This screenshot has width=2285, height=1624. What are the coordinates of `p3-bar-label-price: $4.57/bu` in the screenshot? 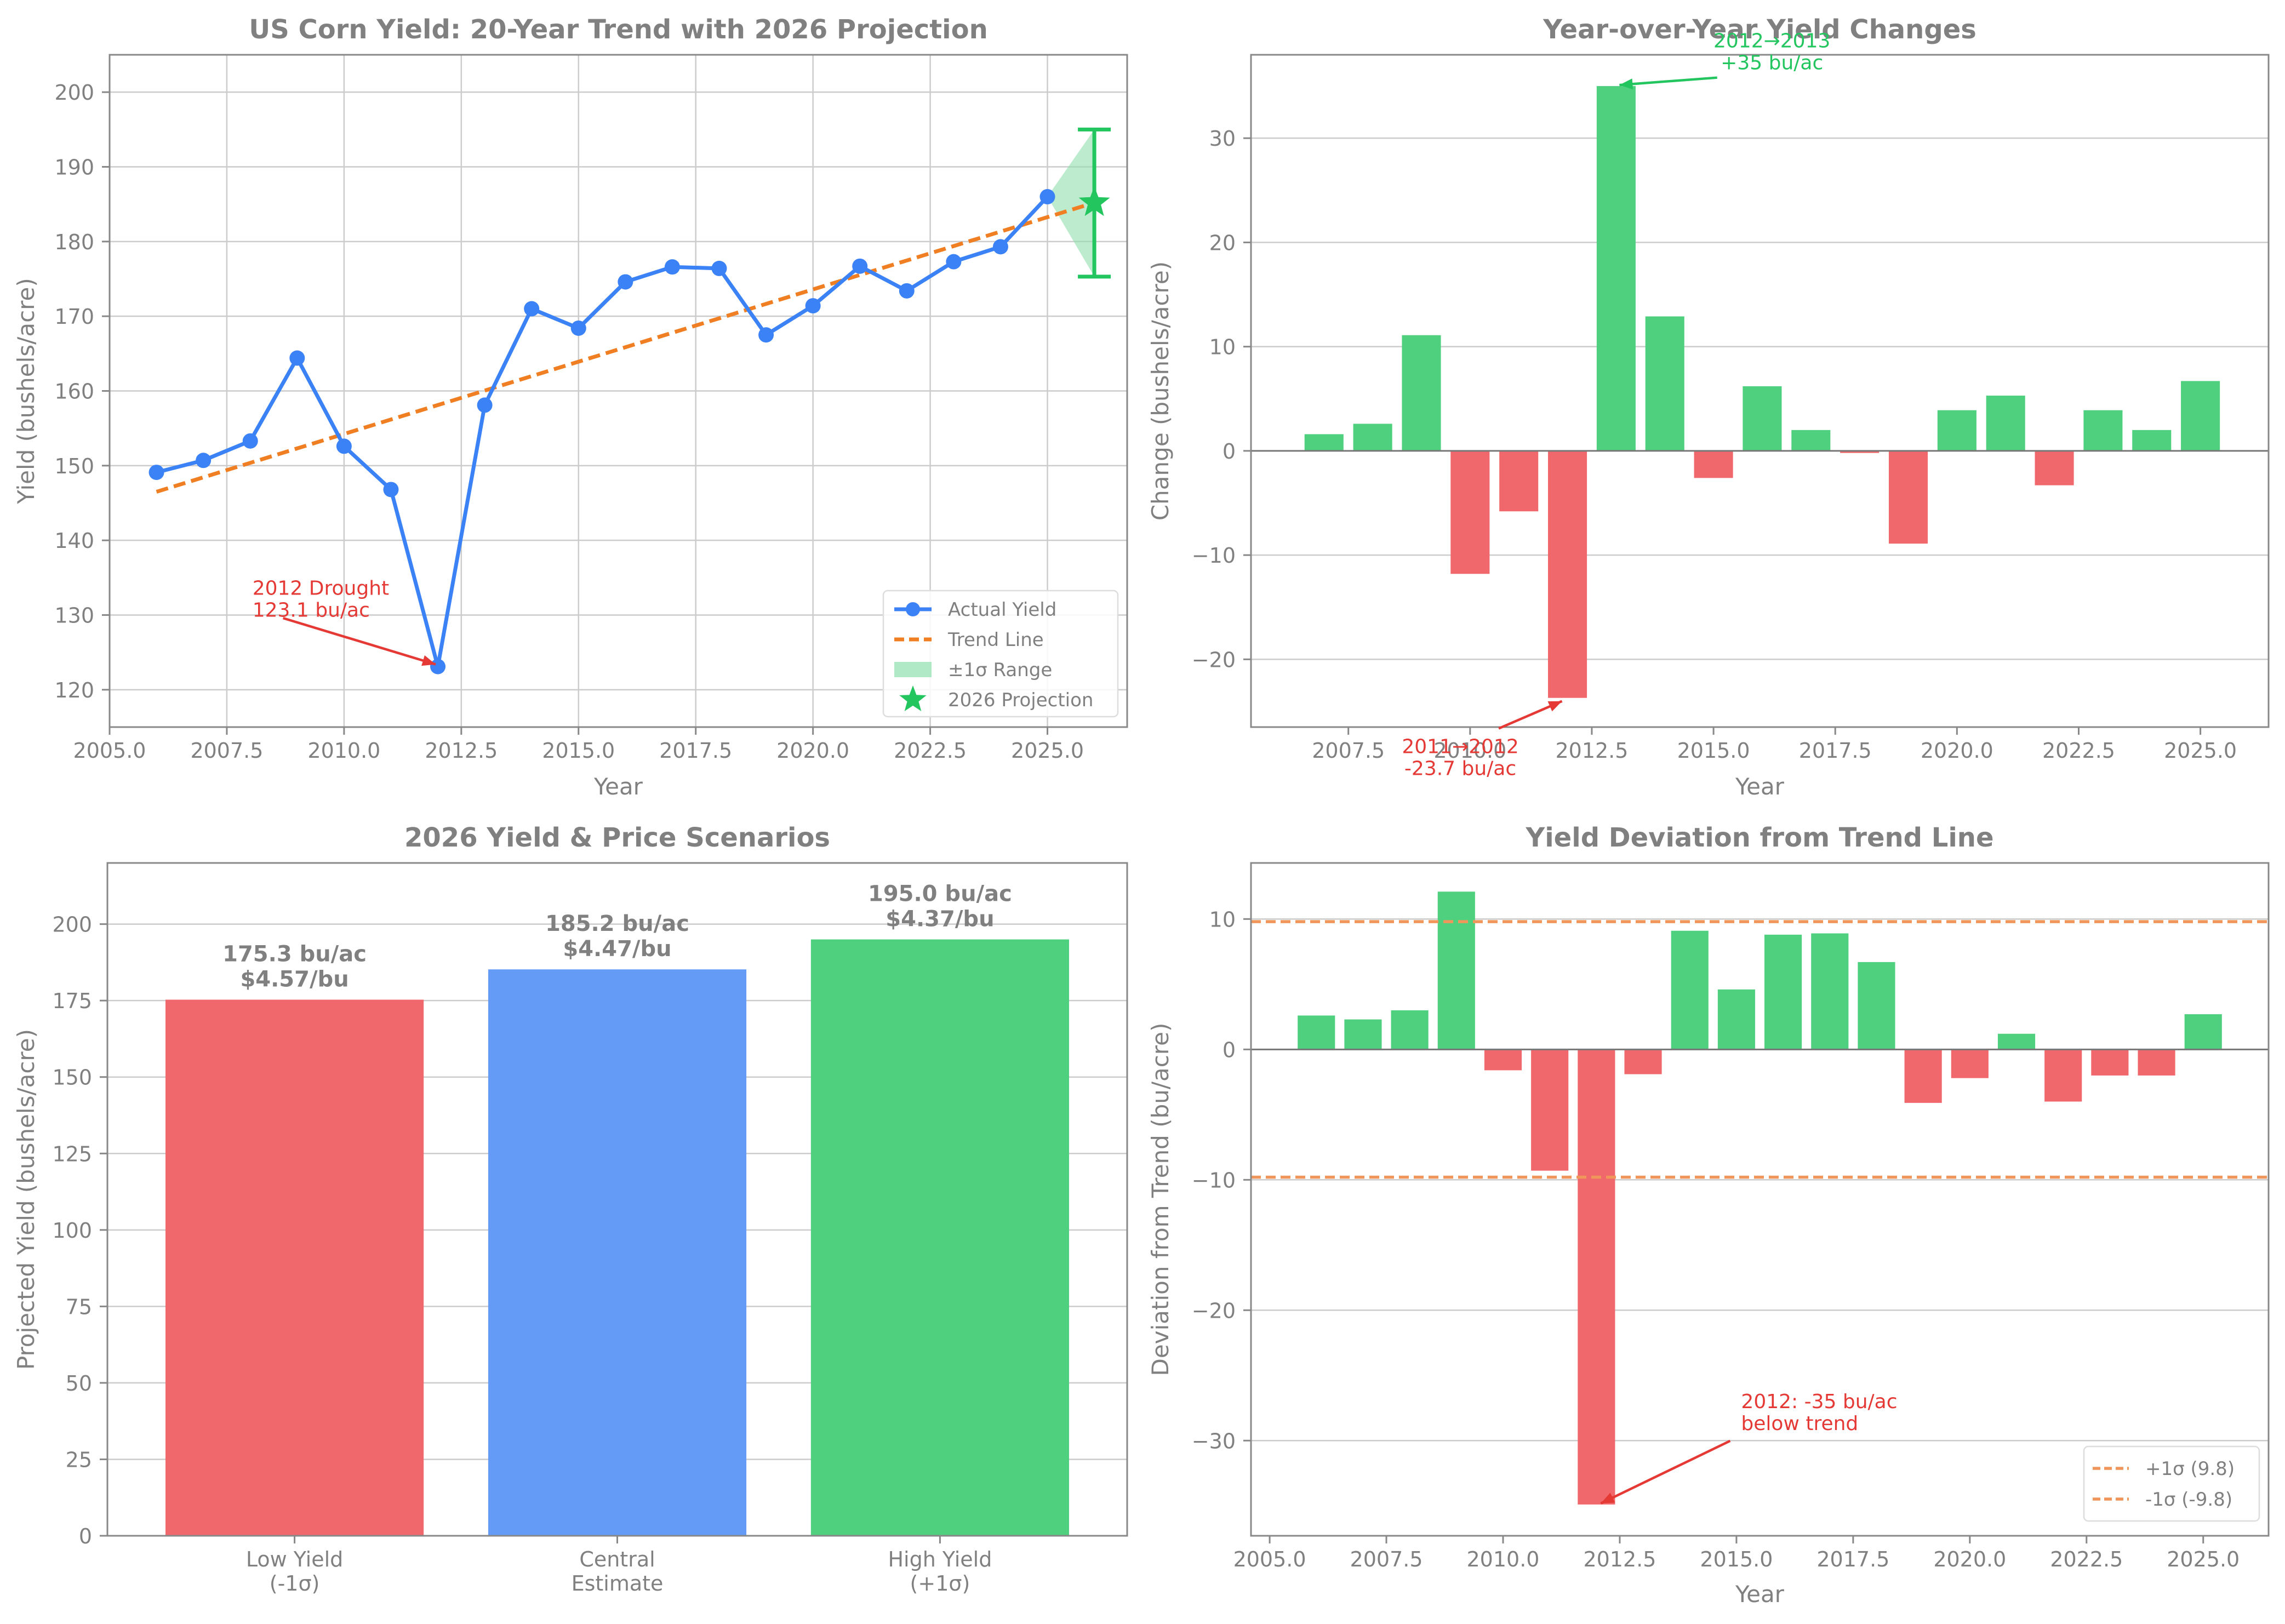 It's located at (295, 979).